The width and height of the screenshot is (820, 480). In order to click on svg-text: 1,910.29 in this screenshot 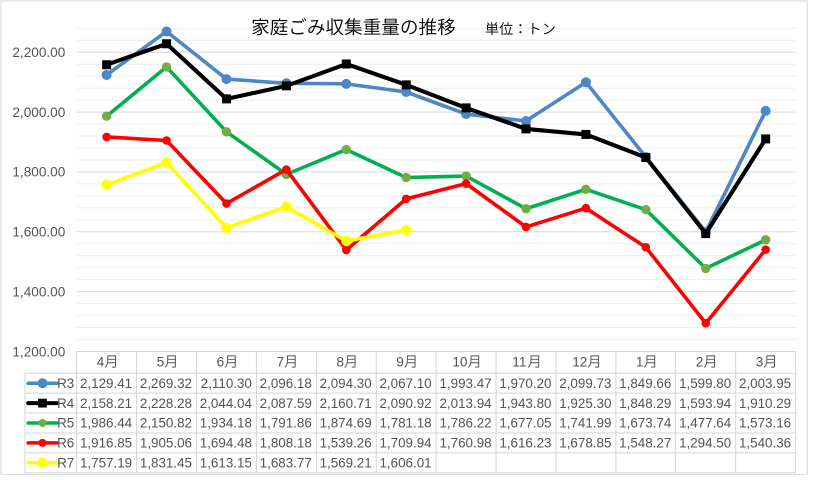, I will do `click(765, 403)`.